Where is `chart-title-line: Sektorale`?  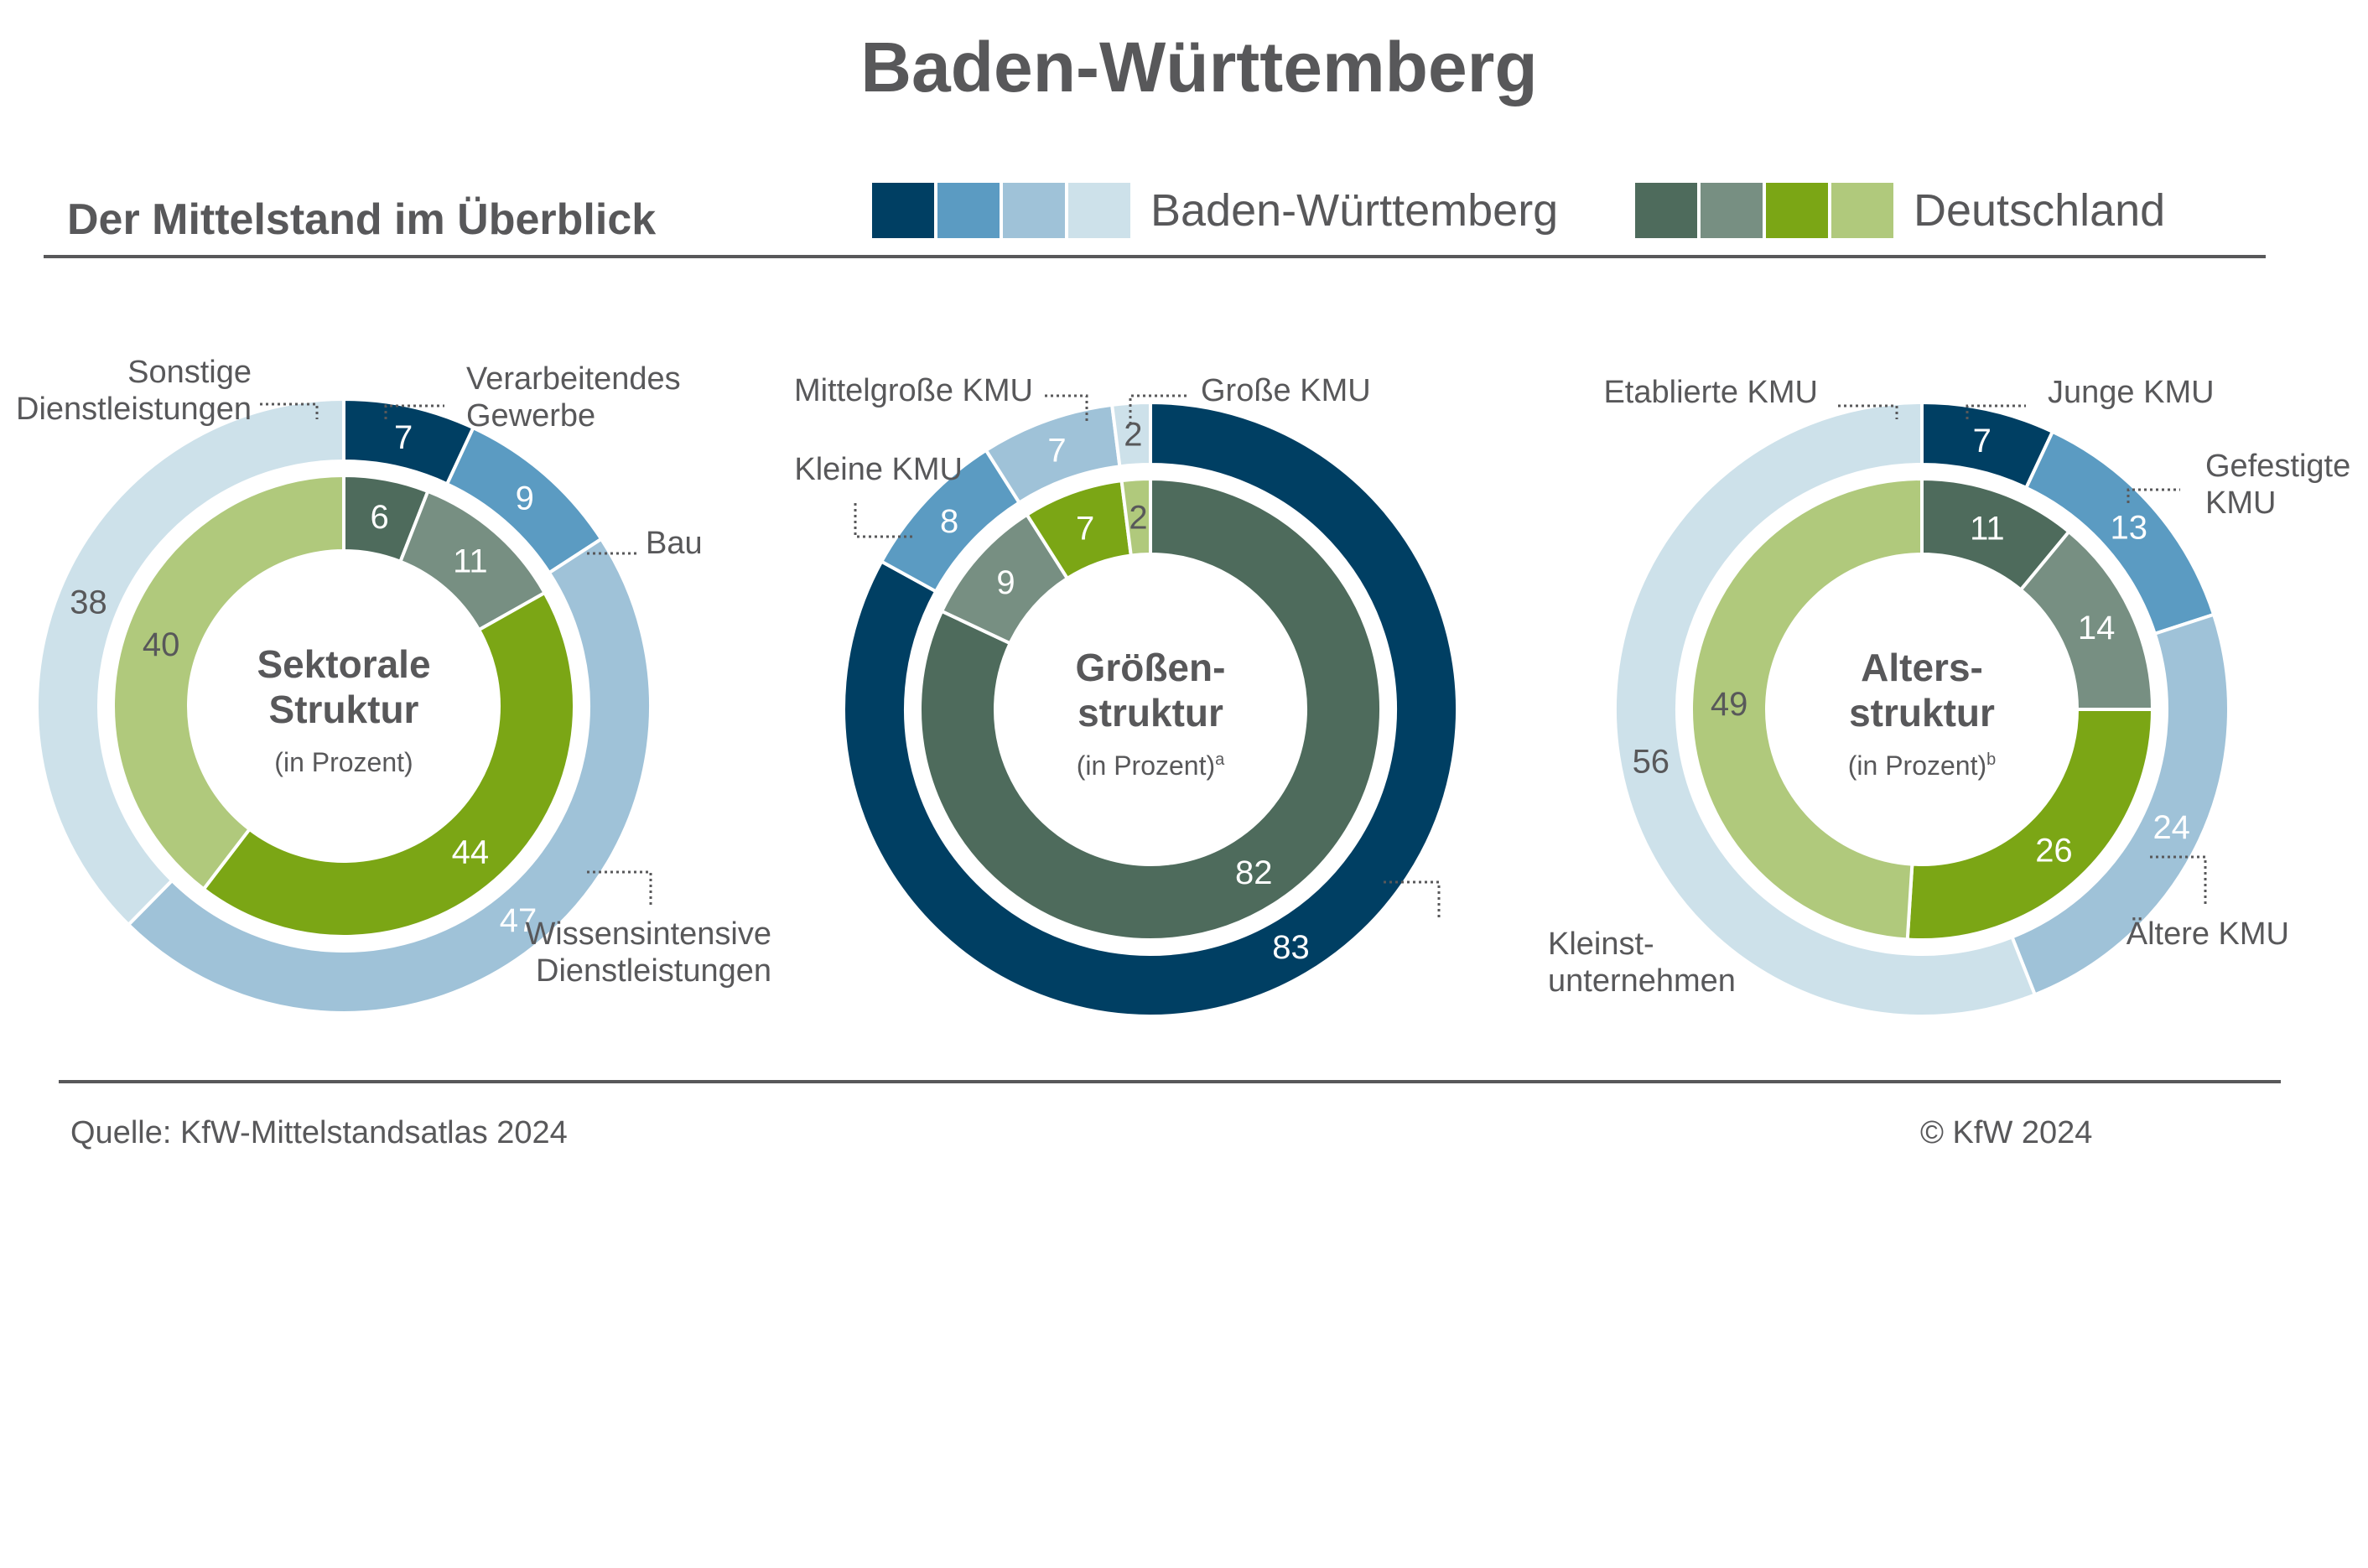
chart-title-line: Sektorale is located at coordinates (343, 664).